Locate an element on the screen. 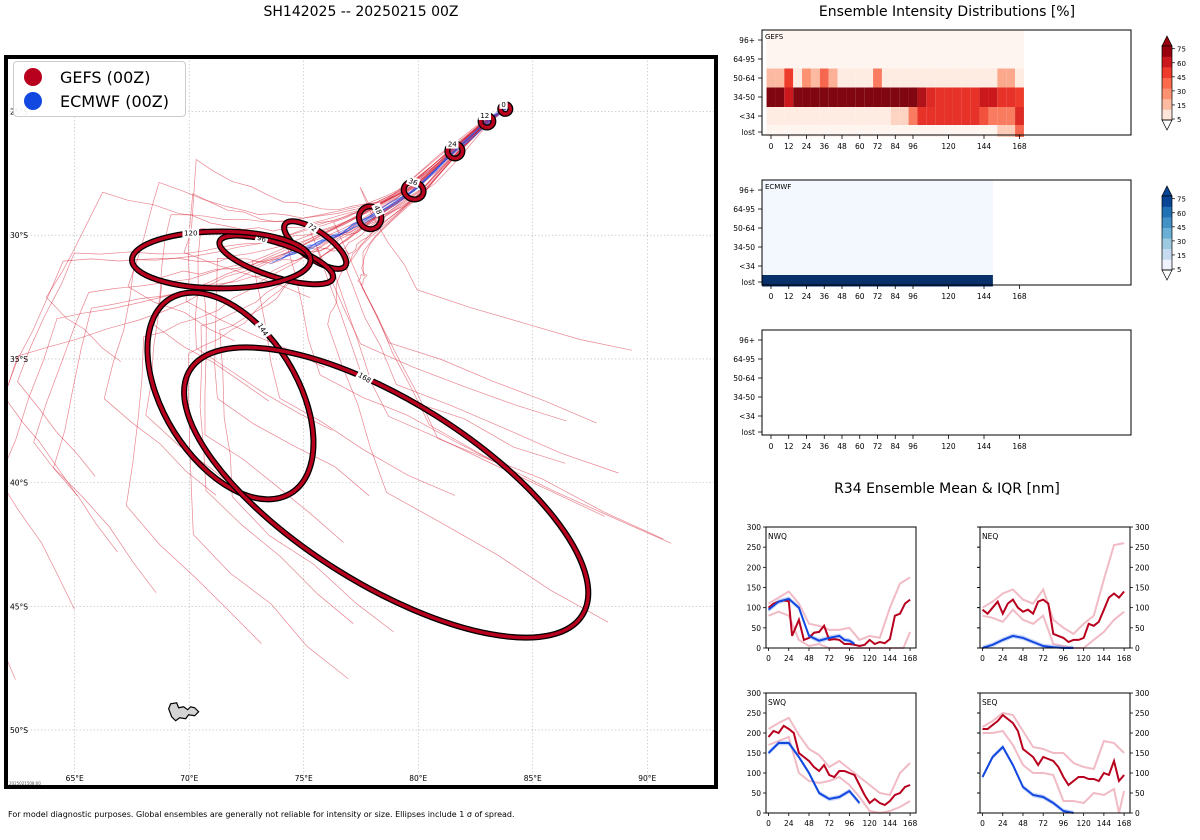  gefs-iqr-upper-line is located at coordinates (839, 756).